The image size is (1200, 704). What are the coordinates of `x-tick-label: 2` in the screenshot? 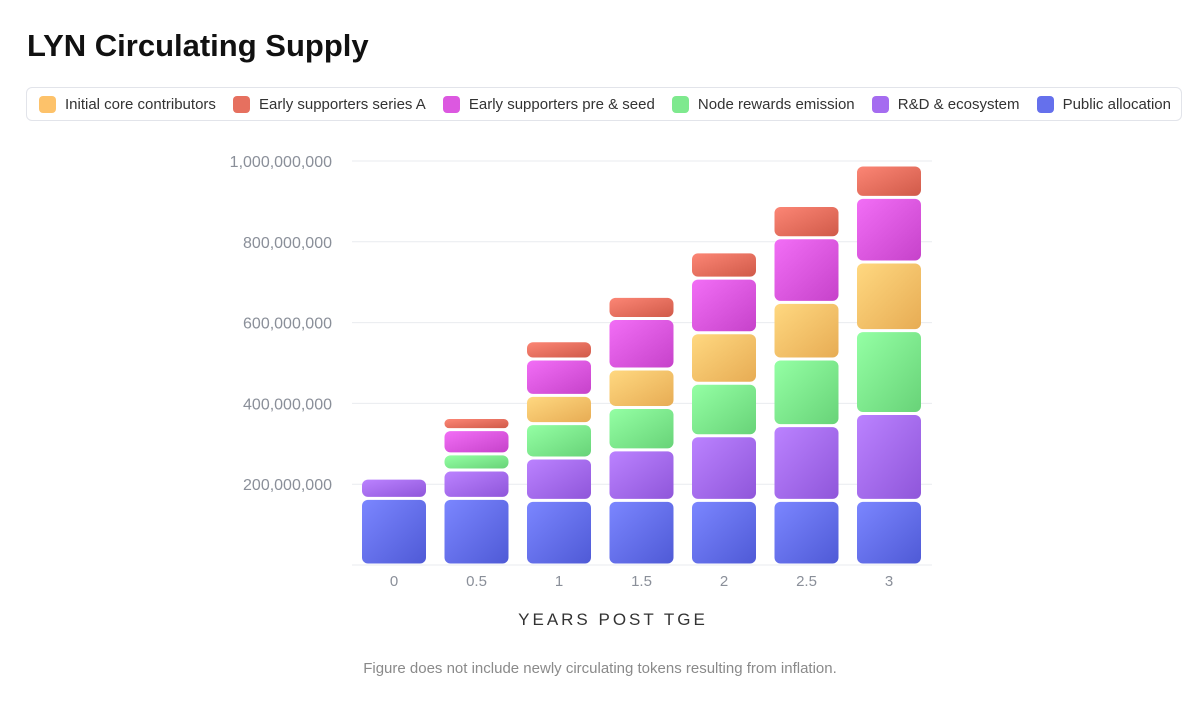 It's located at (724, 581).